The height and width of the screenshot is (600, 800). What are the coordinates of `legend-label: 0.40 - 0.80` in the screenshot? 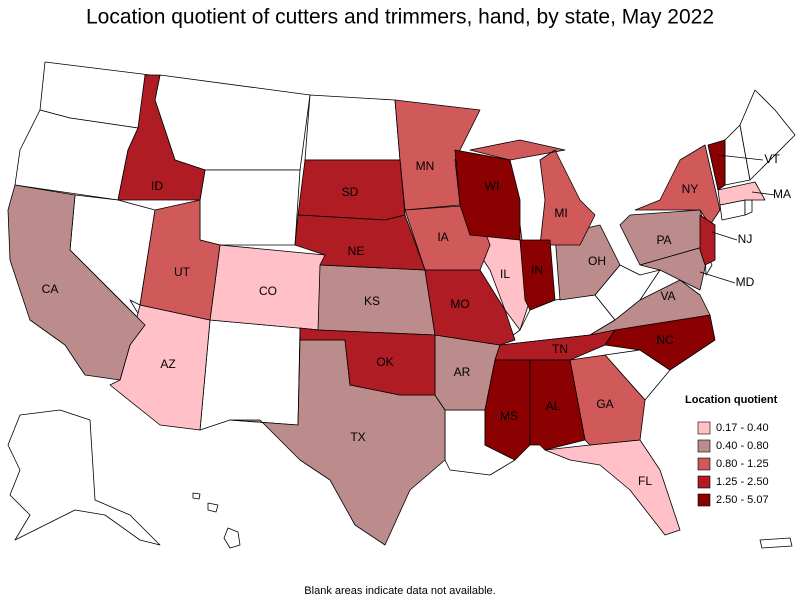 It's located at (742, 446).